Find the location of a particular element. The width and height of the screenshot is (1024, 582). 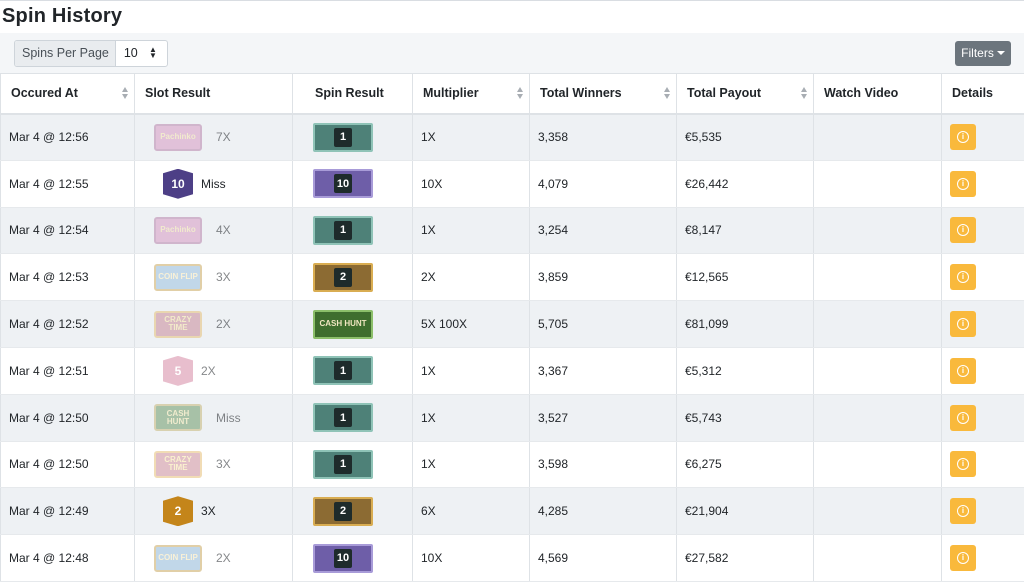

slot-result: 2 3X is located at coordinates (213, 511).